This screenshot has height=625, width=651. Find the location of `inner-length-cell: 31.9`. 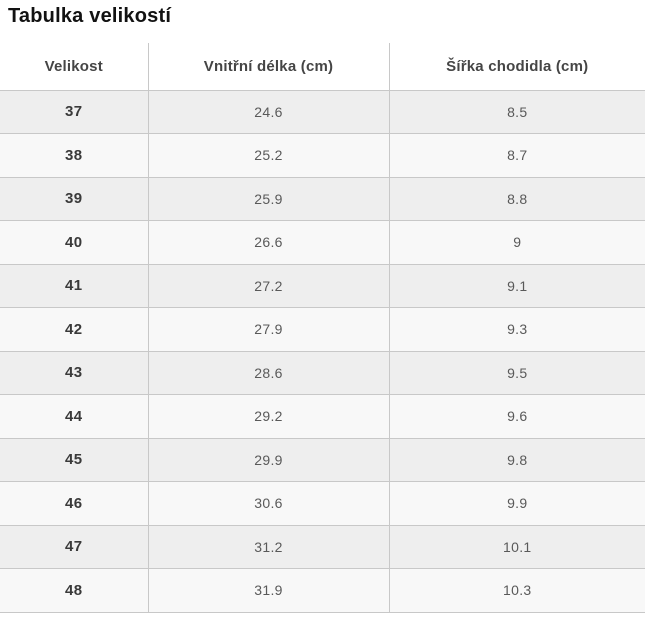

inner-length-cell: 31.9 is located at coordinates (268, 590).